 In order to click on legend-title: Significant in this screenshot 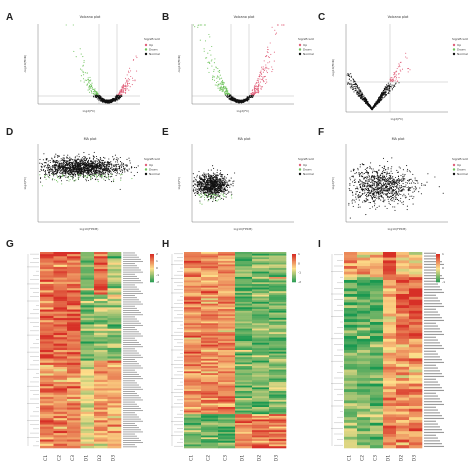, I will do `click(306, 159)`.